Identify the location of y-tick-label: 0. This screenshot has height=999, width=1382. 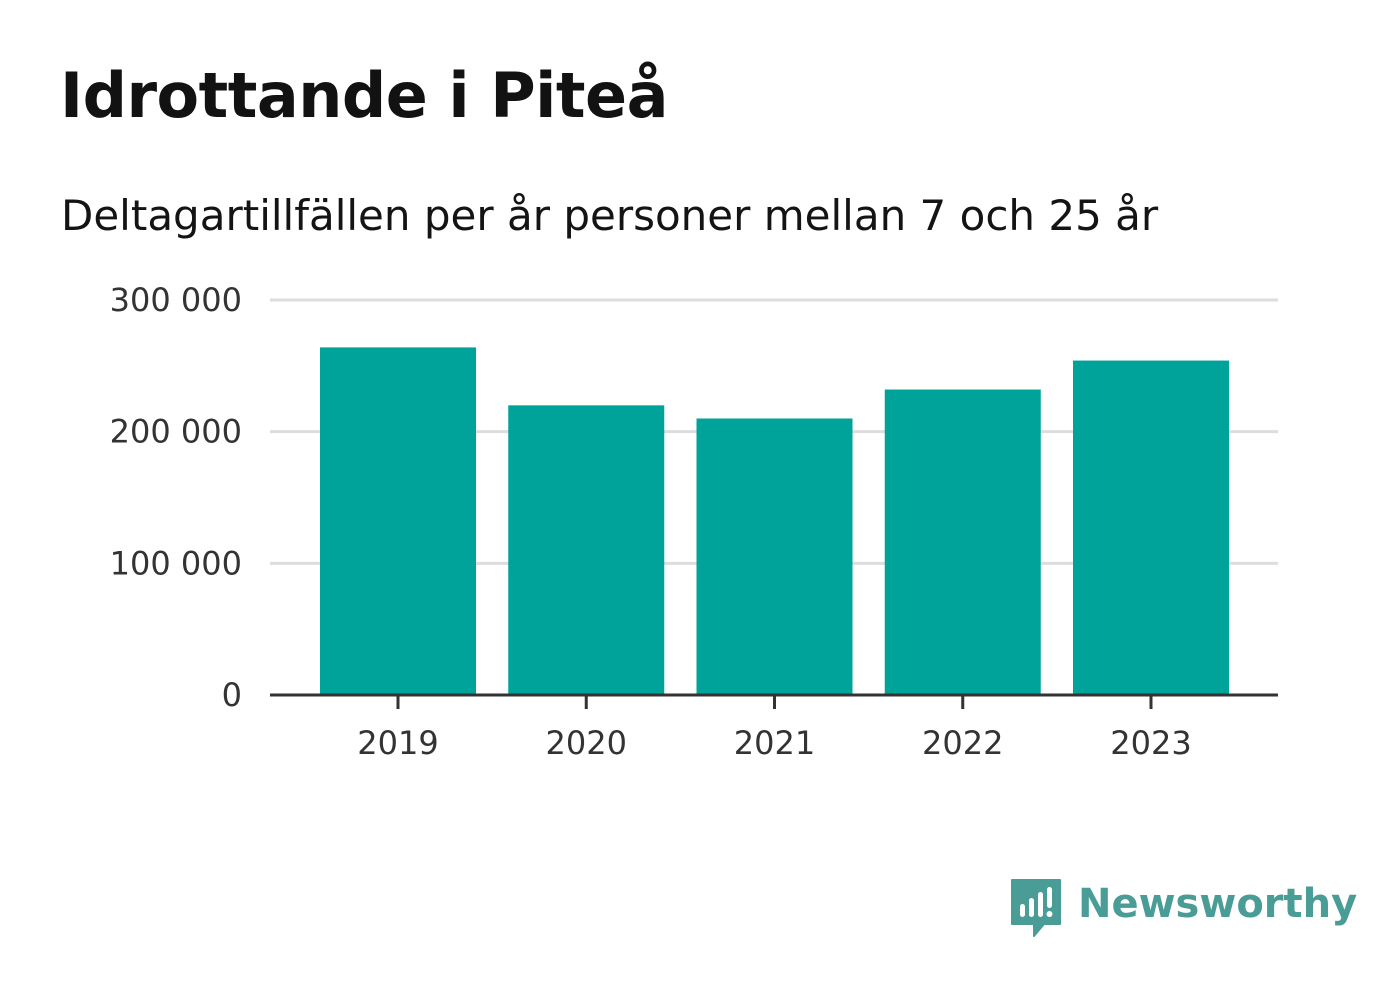
(232, 695).